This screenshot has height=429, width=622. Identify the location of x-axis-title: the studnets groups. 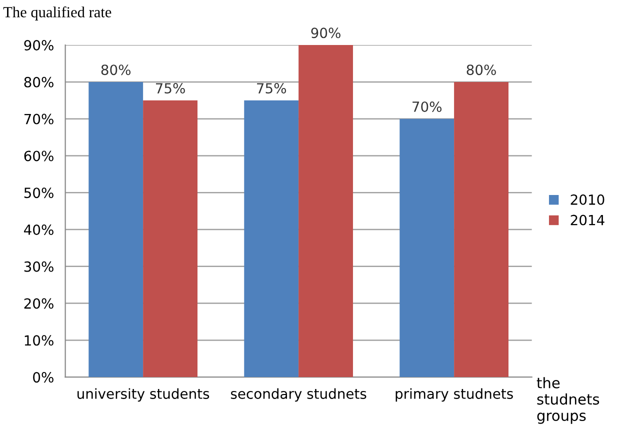
(568, 400).